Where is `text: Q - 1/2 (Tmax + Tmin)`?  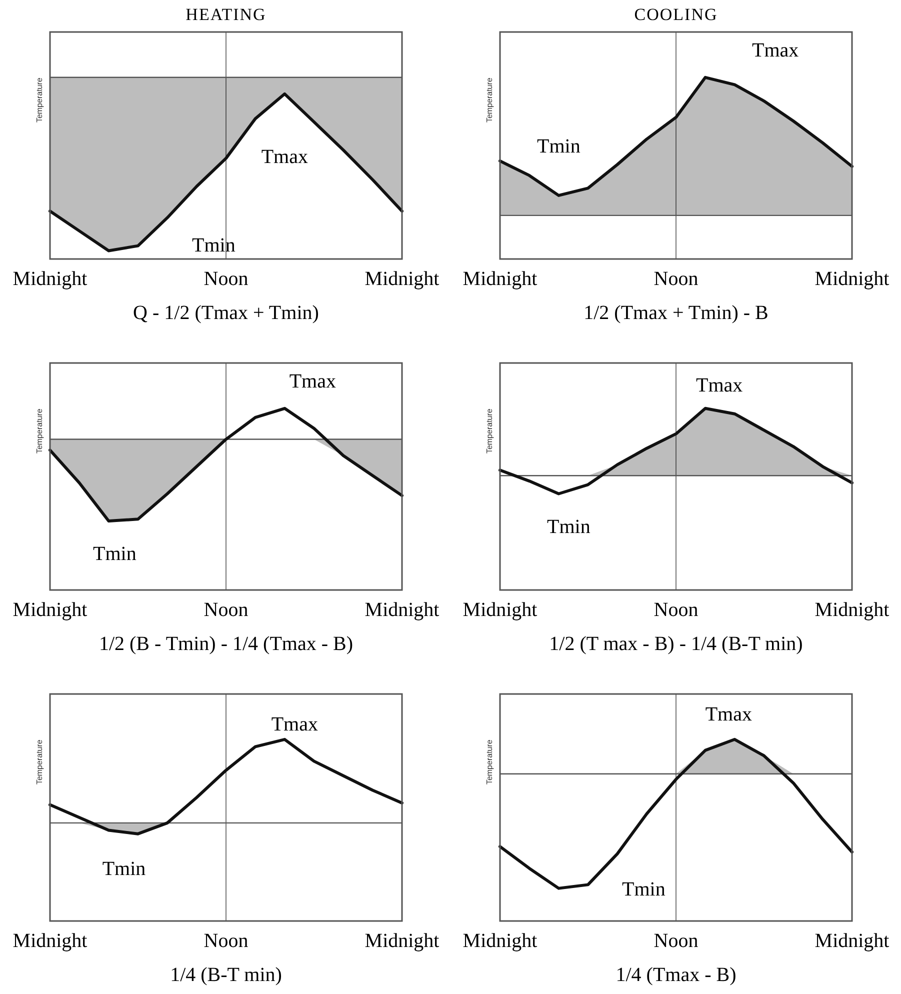
text: Q - 1/2 (Tmax + Tmin) is located at coordinates (226, 313).